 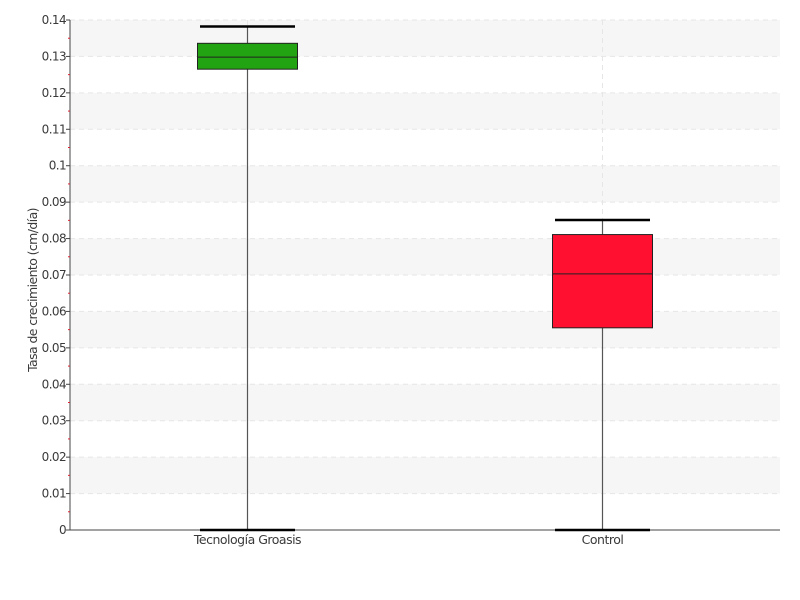 What do you see at coordinates (62, 530) in the screenshot?
I see `y-tick-label: 0` at bounding box center [62, 530].